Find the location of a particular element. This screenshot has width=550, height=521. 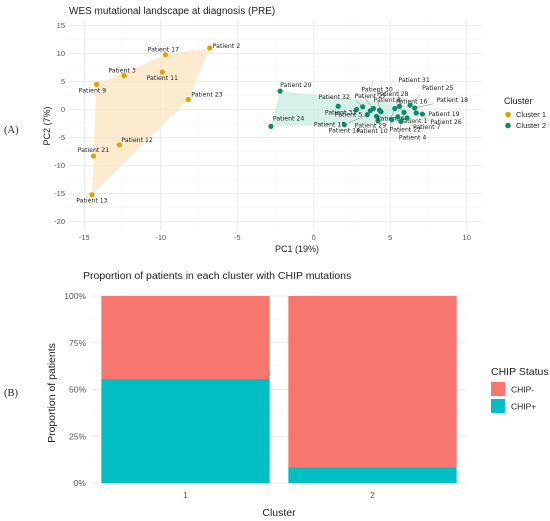

x-tick-label: 10 is located at coordinates (467, 237).